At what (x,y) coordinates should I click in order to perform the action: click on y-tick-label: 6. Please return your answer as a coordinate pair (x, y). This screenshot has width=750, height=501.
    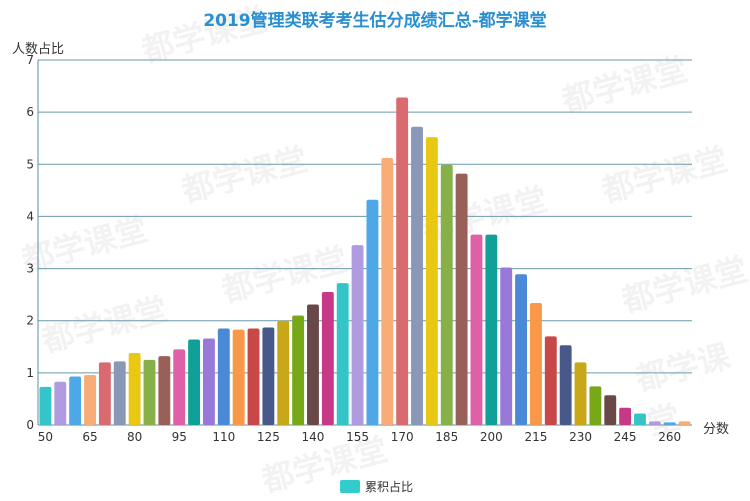
    Looking at the image, I should click on (30, 112).